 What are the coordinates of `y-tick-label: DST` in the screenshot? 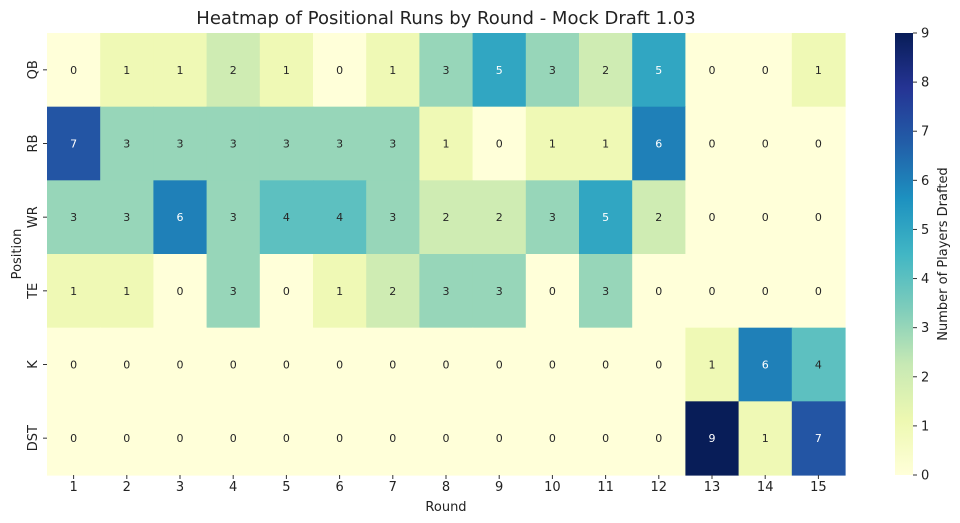 It's located at (33, 438).